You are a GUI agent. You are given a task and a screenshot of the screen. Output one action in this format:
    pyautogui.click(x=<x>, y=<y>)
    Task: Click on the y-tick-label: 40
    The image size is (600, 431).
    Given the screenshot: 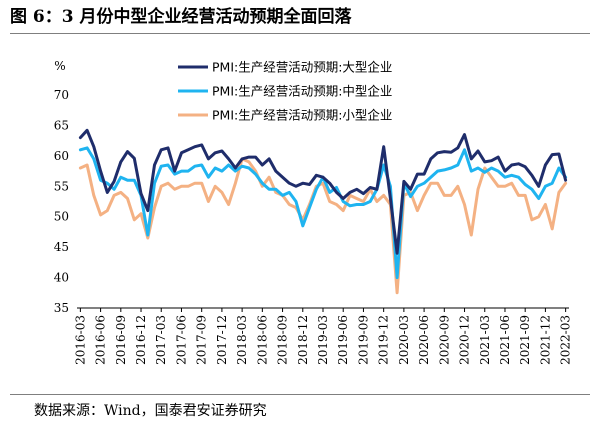 What is the action you would take?
    pyautogui.click(x=61, y=278)
    